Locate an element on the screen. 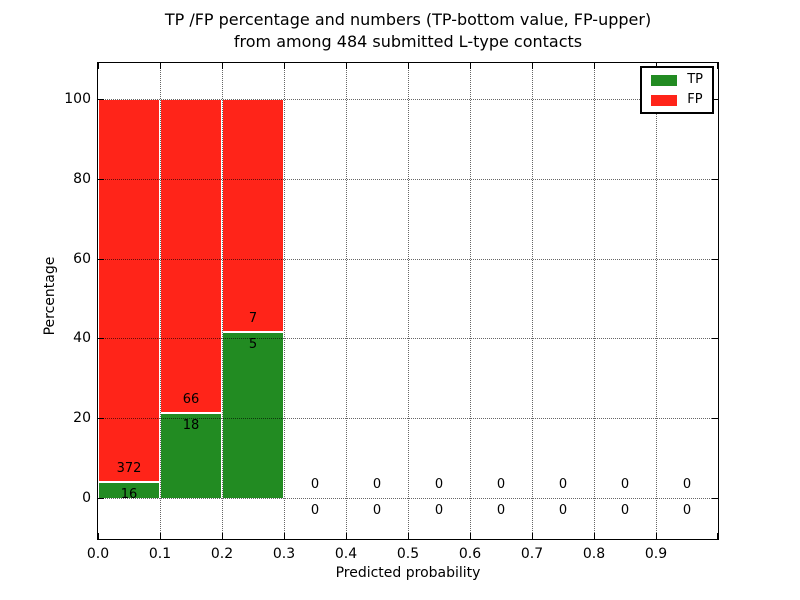 The width and height of the screenshot is (800, 600). tp-count-label: 16 is located at coordinates (129, 494).